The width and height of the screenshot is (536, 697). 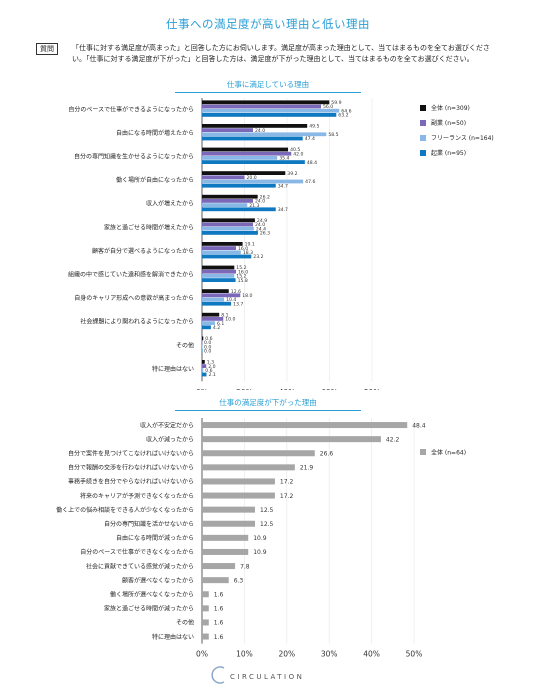 What do you see at coordinates (450, 108) in the screenshot?
I see `legend-label: 全体 (n=309)` at bounding box center [450, 108].